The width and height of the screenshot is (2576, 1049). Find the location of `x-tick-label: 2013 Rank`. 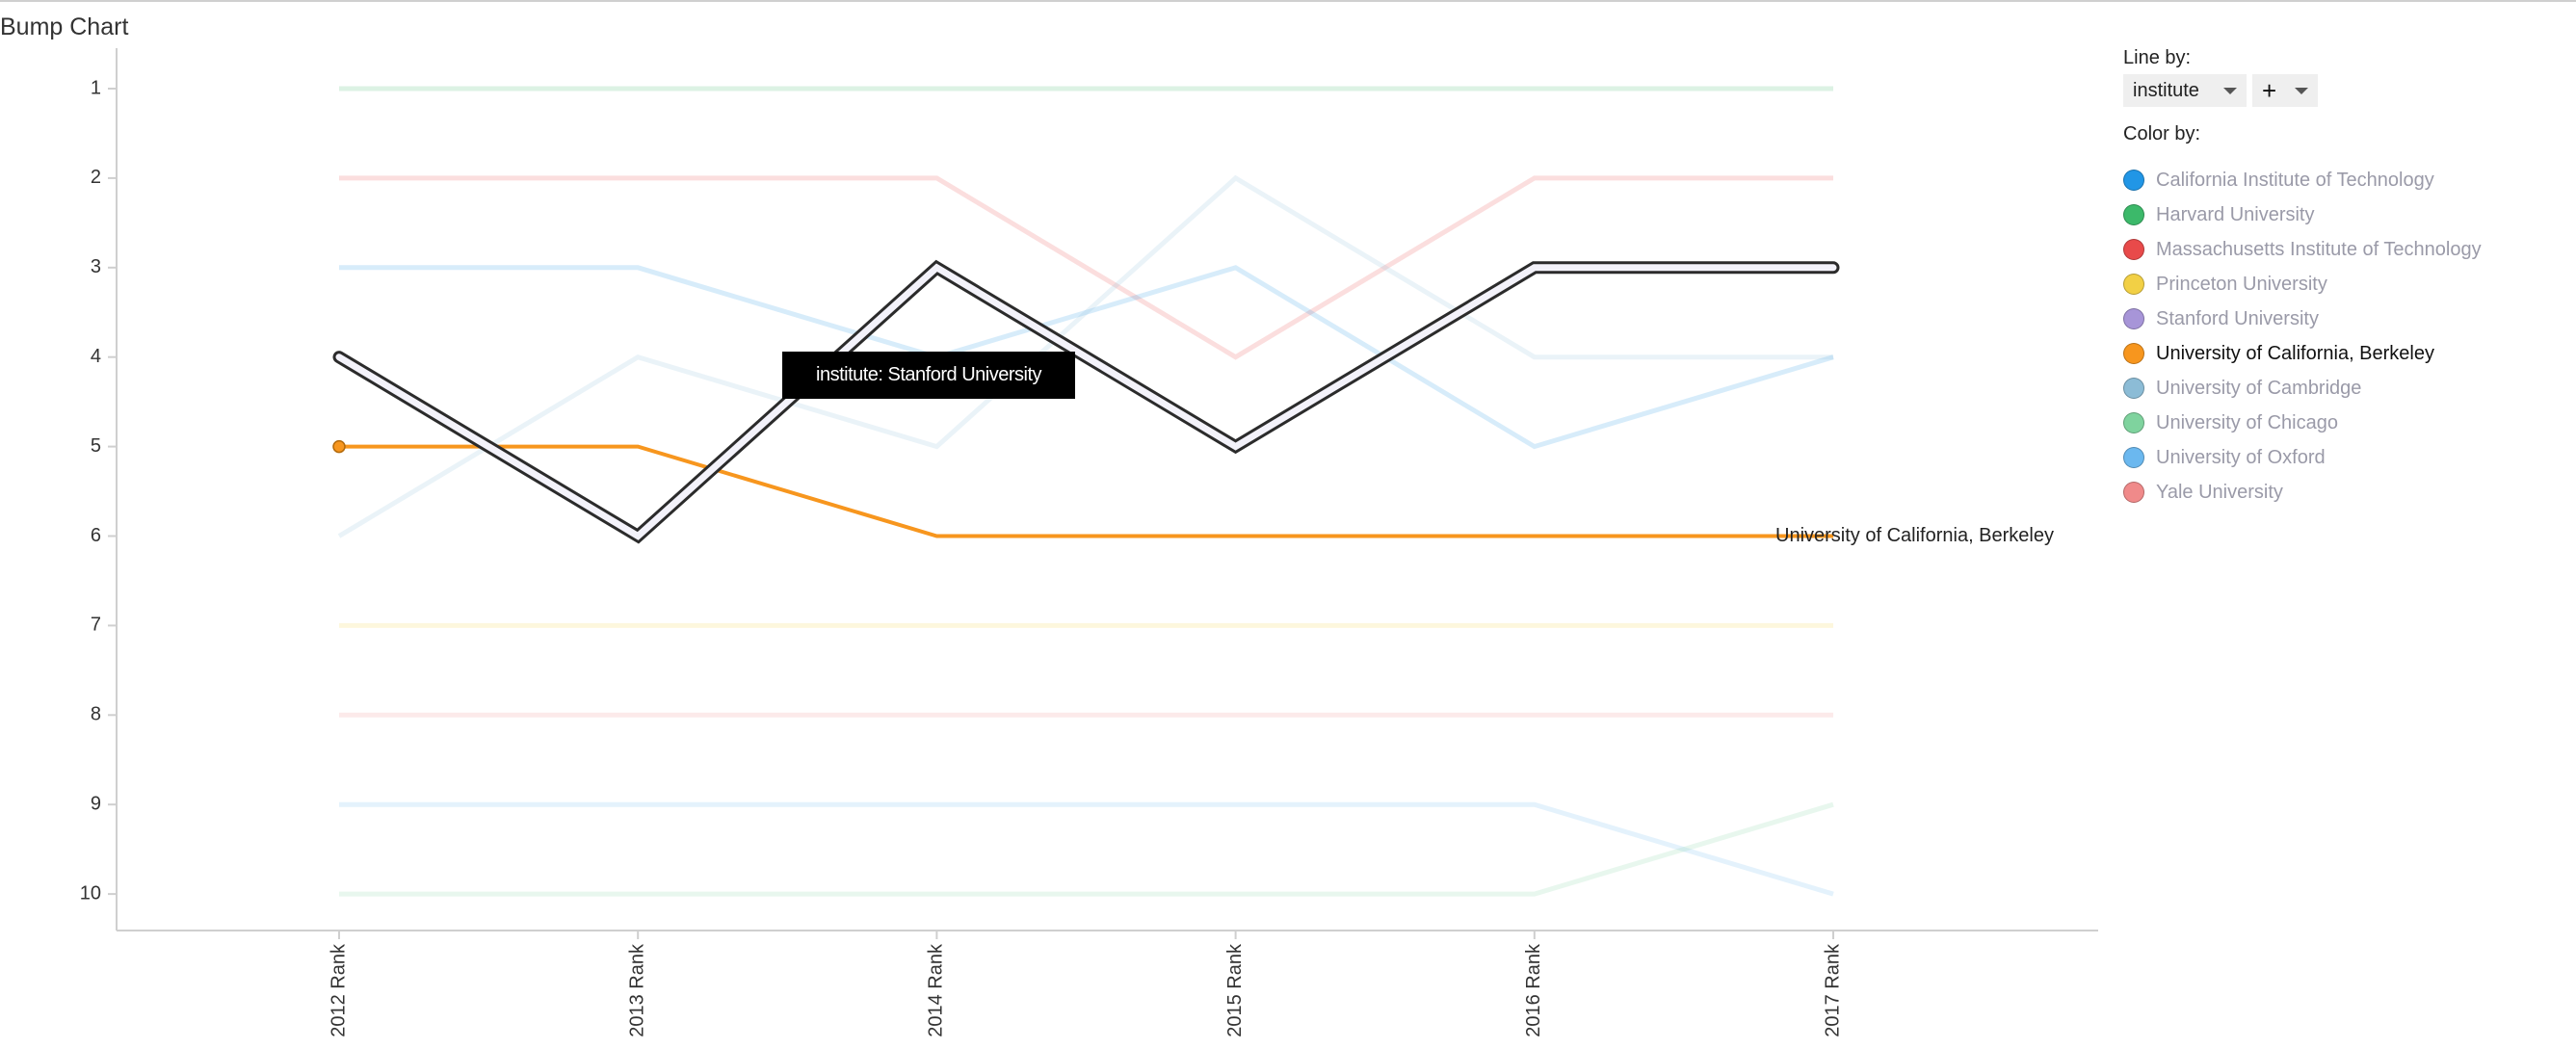

x-tick-label: 2013 Rank is located at coordinates (636, 990).